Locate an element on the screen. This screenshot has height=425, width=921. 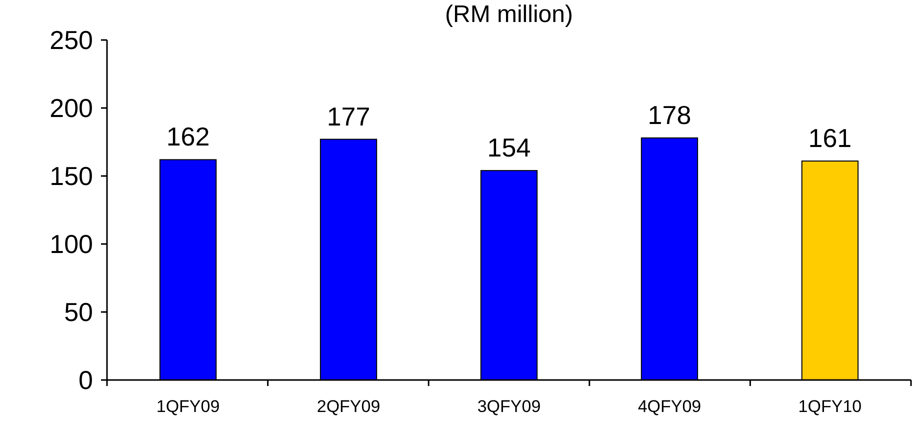
x-tick-label: 2QFY09 is located at coordinates (348, 406).